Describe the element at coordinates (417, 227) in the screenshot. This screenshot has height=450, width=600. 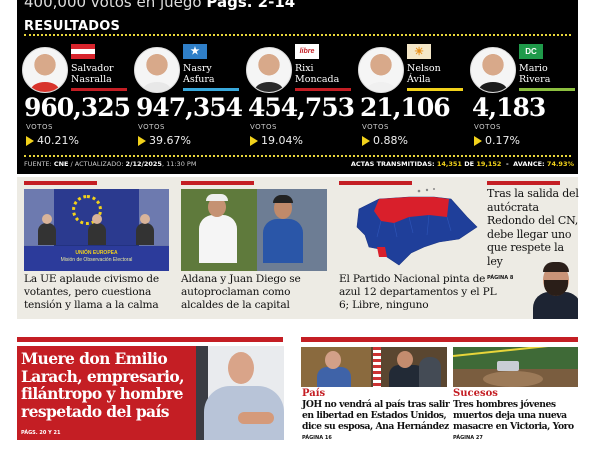
I see `honduras-map-icon` at that location.